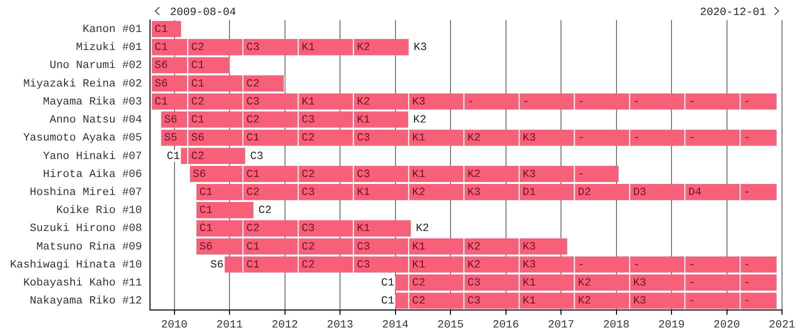 The height and width of the screenshot is (334, 800). What do you see at coordinates (203, 12) in the screenshot?
I see `text: 2009-08-04` at bounding box center [203, 12].